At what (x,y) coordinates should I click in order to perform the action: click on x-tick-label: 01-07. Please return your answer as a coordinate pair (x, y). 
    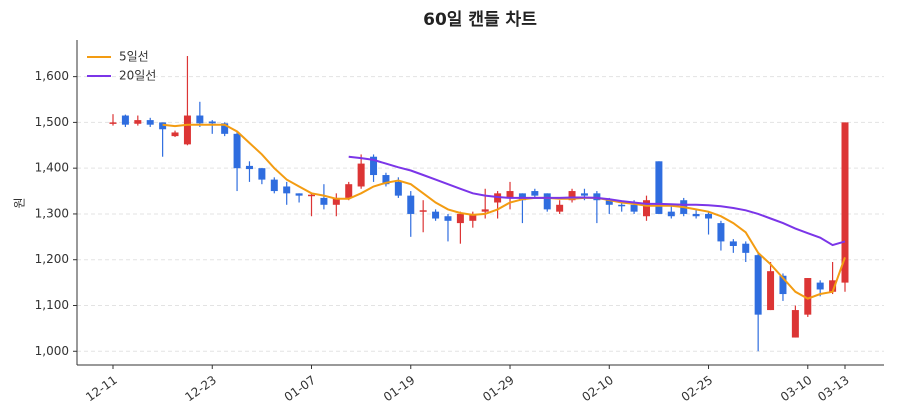
    Looking at the image, I should click on (300, 388).